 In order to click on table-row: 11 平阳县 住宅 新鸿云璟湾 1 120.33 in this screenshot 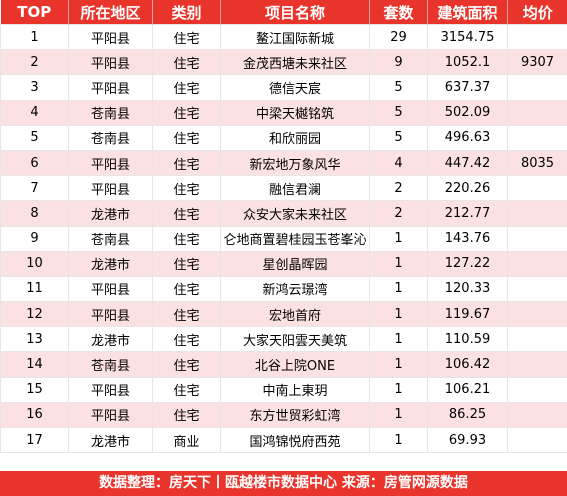, I will do `click(283, 289)`.